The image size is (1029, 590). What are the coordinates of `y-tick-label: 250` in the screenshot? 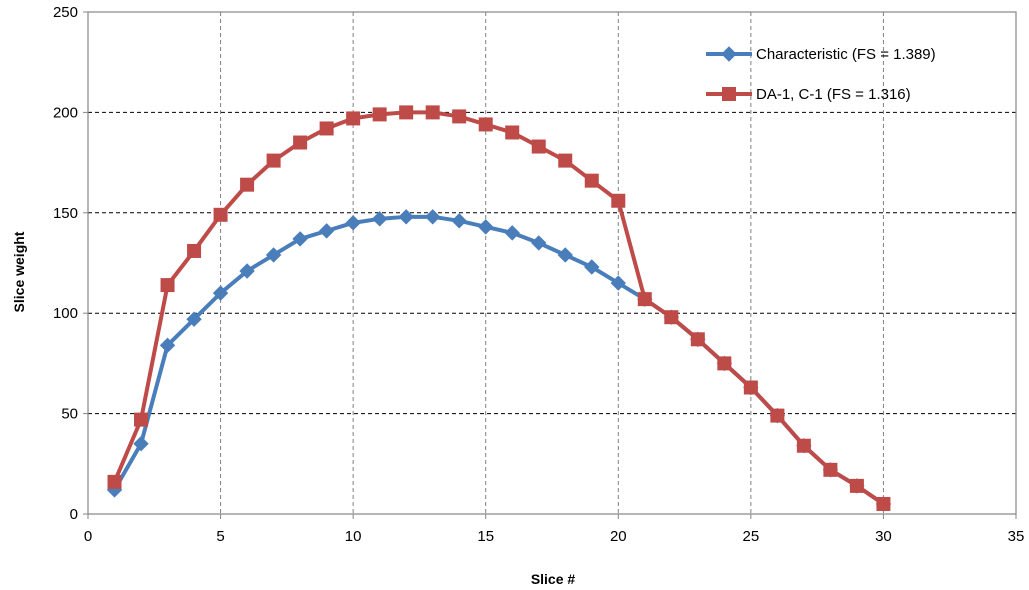 It's located at (65, 12).